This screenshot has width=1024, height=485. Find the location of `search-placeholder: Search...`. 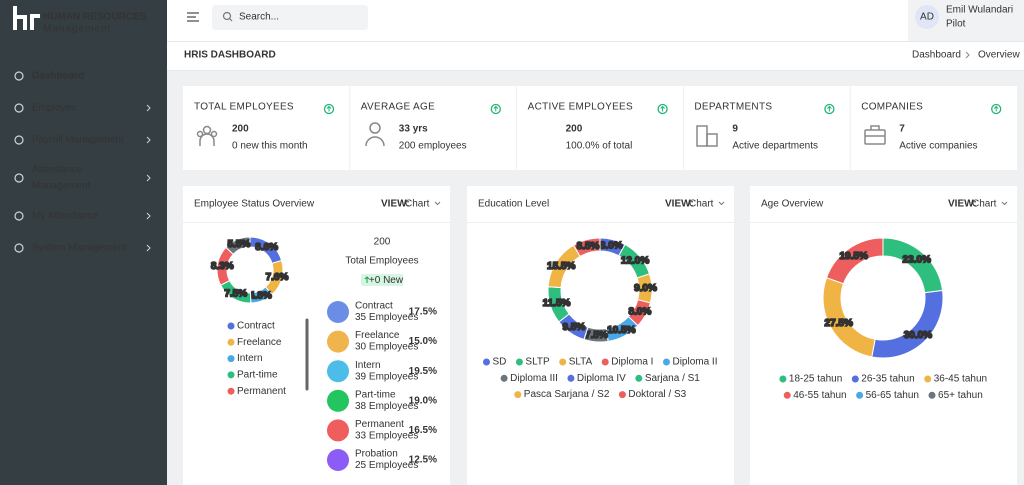

search-placeholder: Search... is located at coordinates (259, 17).